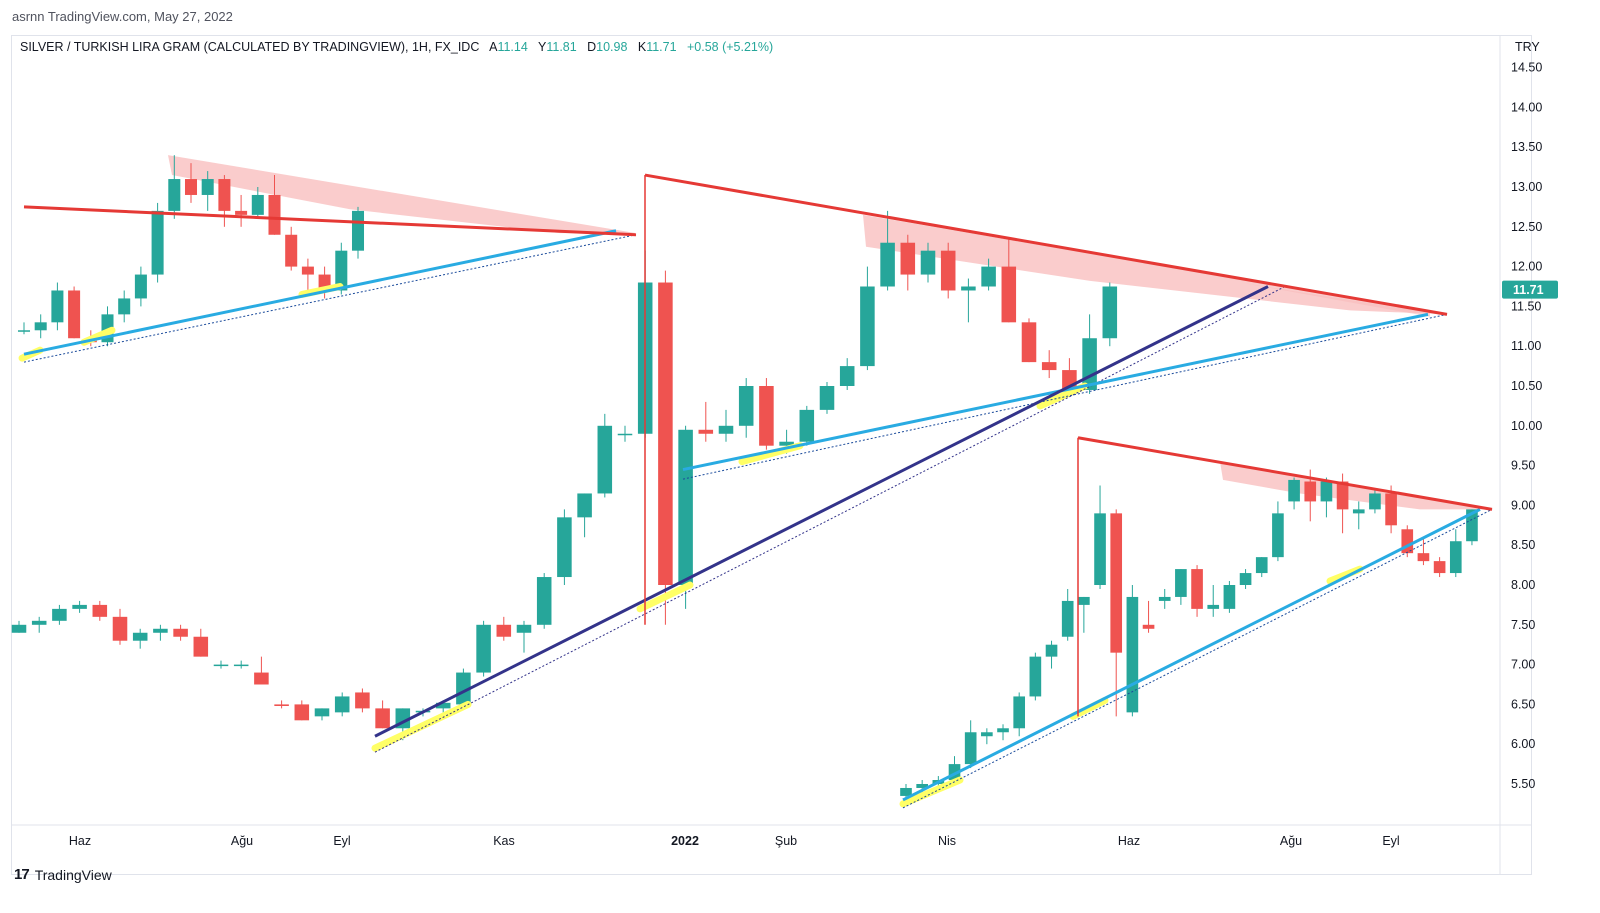 Image resolution: width=1600 pixels, height=913 pixels. I want to click on y-tick-label: 6.00, so click(1523, 744).